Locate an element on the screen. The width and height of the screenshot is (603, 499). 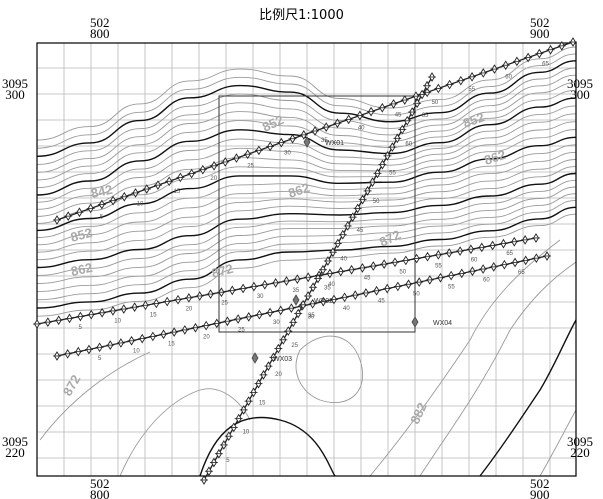
contour-label: 882 is located at coordinates (418, 413).